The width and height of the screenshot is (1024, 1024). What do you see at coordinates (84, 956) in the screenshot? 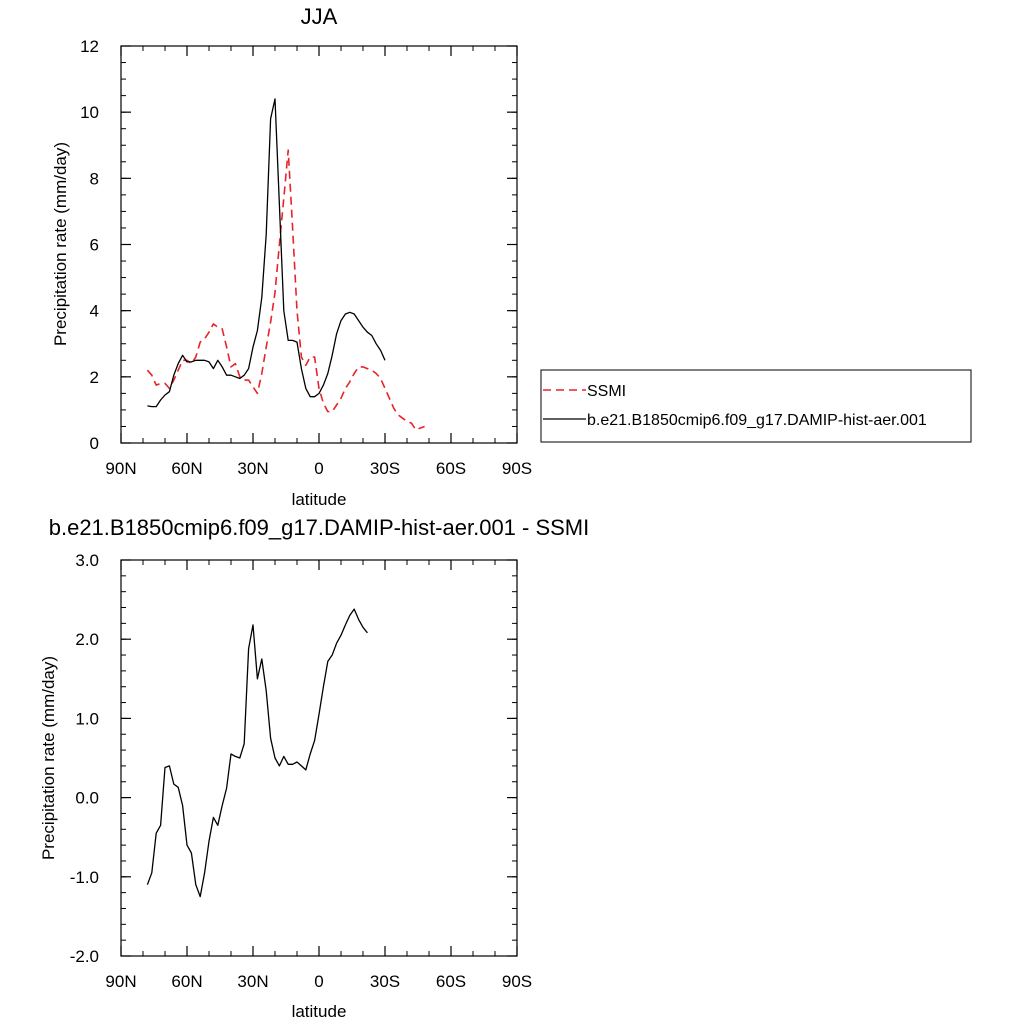
I see `y-tick-label: -2.0` at bounding box center [84, 956].